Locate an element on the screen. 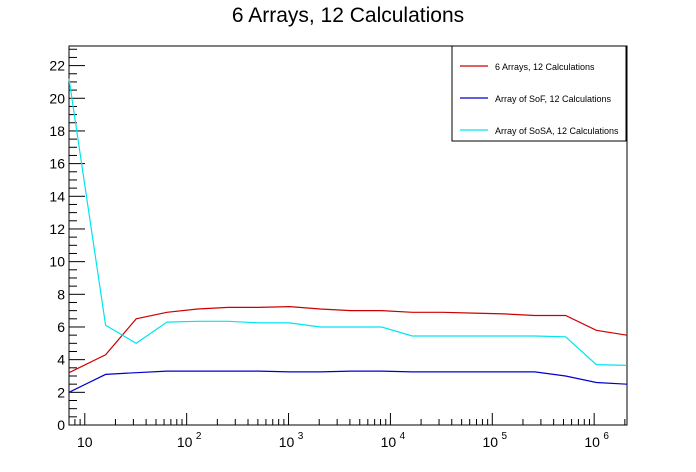  legend-entry-1: 6 Arrays, 12 Calculations is located at coordinates (545, 67).